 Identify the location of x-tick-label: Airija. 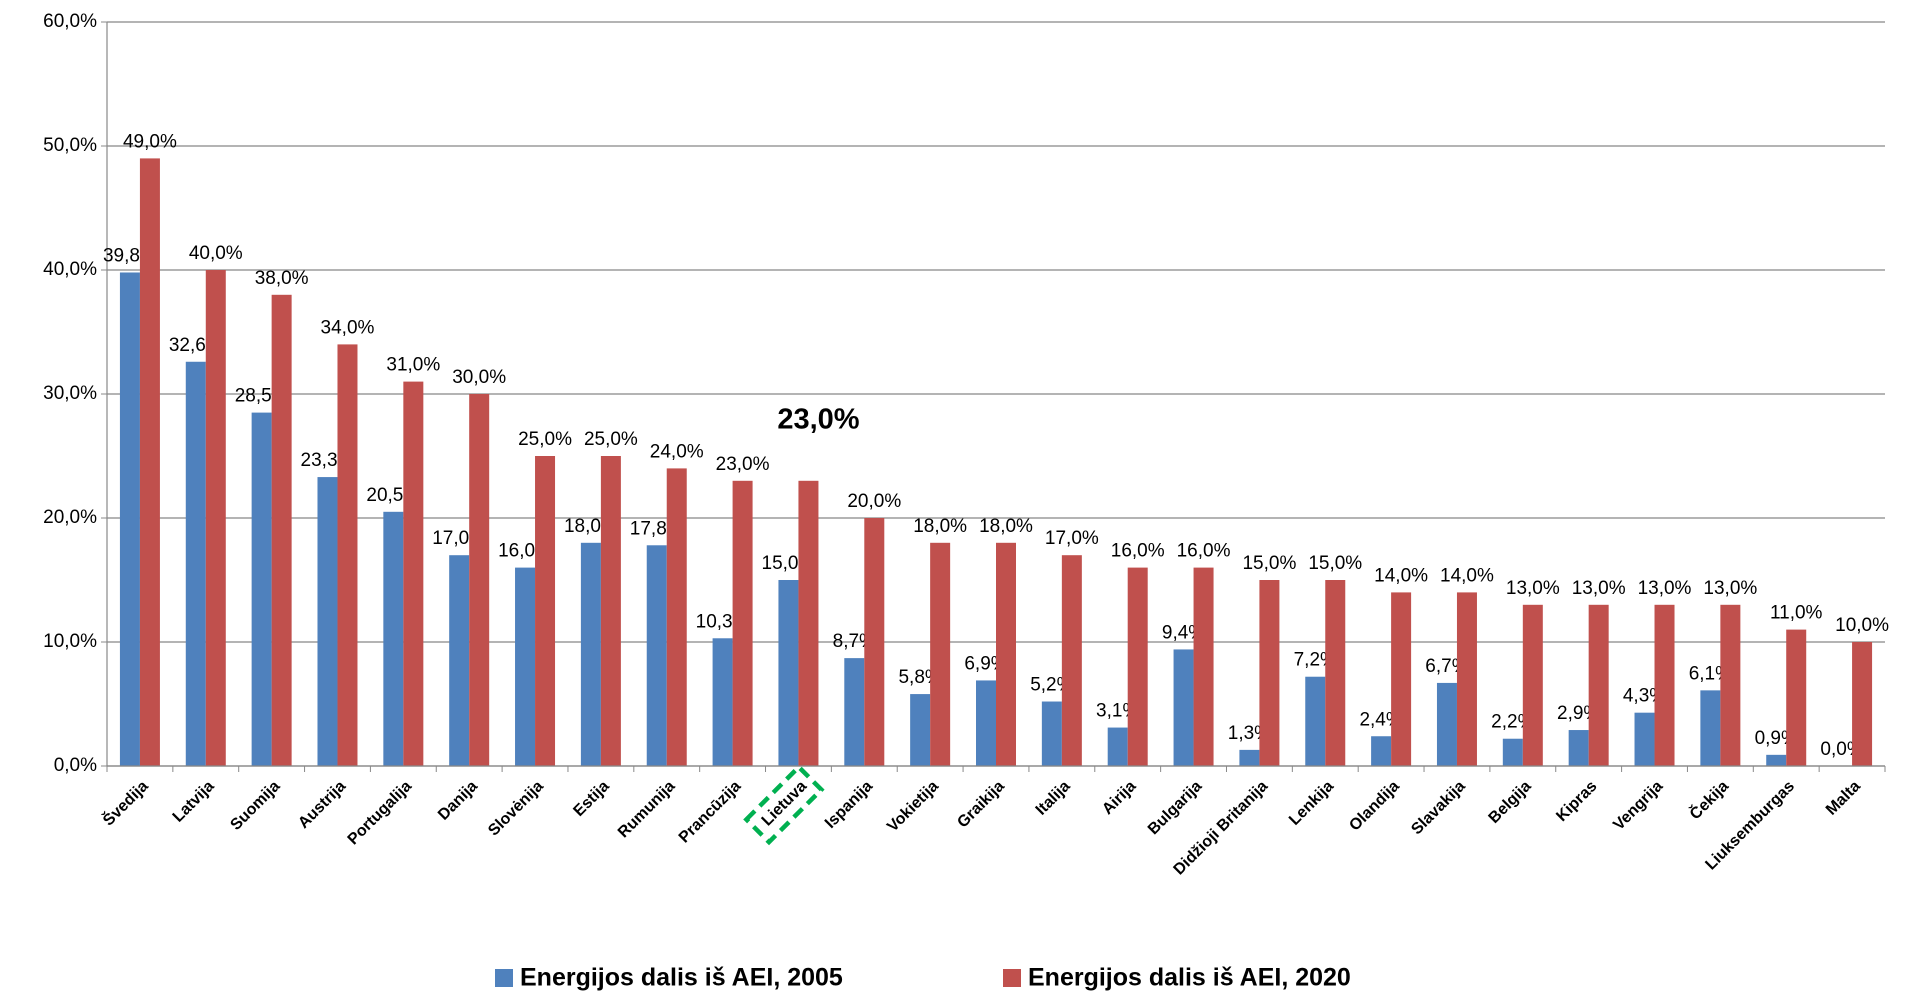
(1119, 798).